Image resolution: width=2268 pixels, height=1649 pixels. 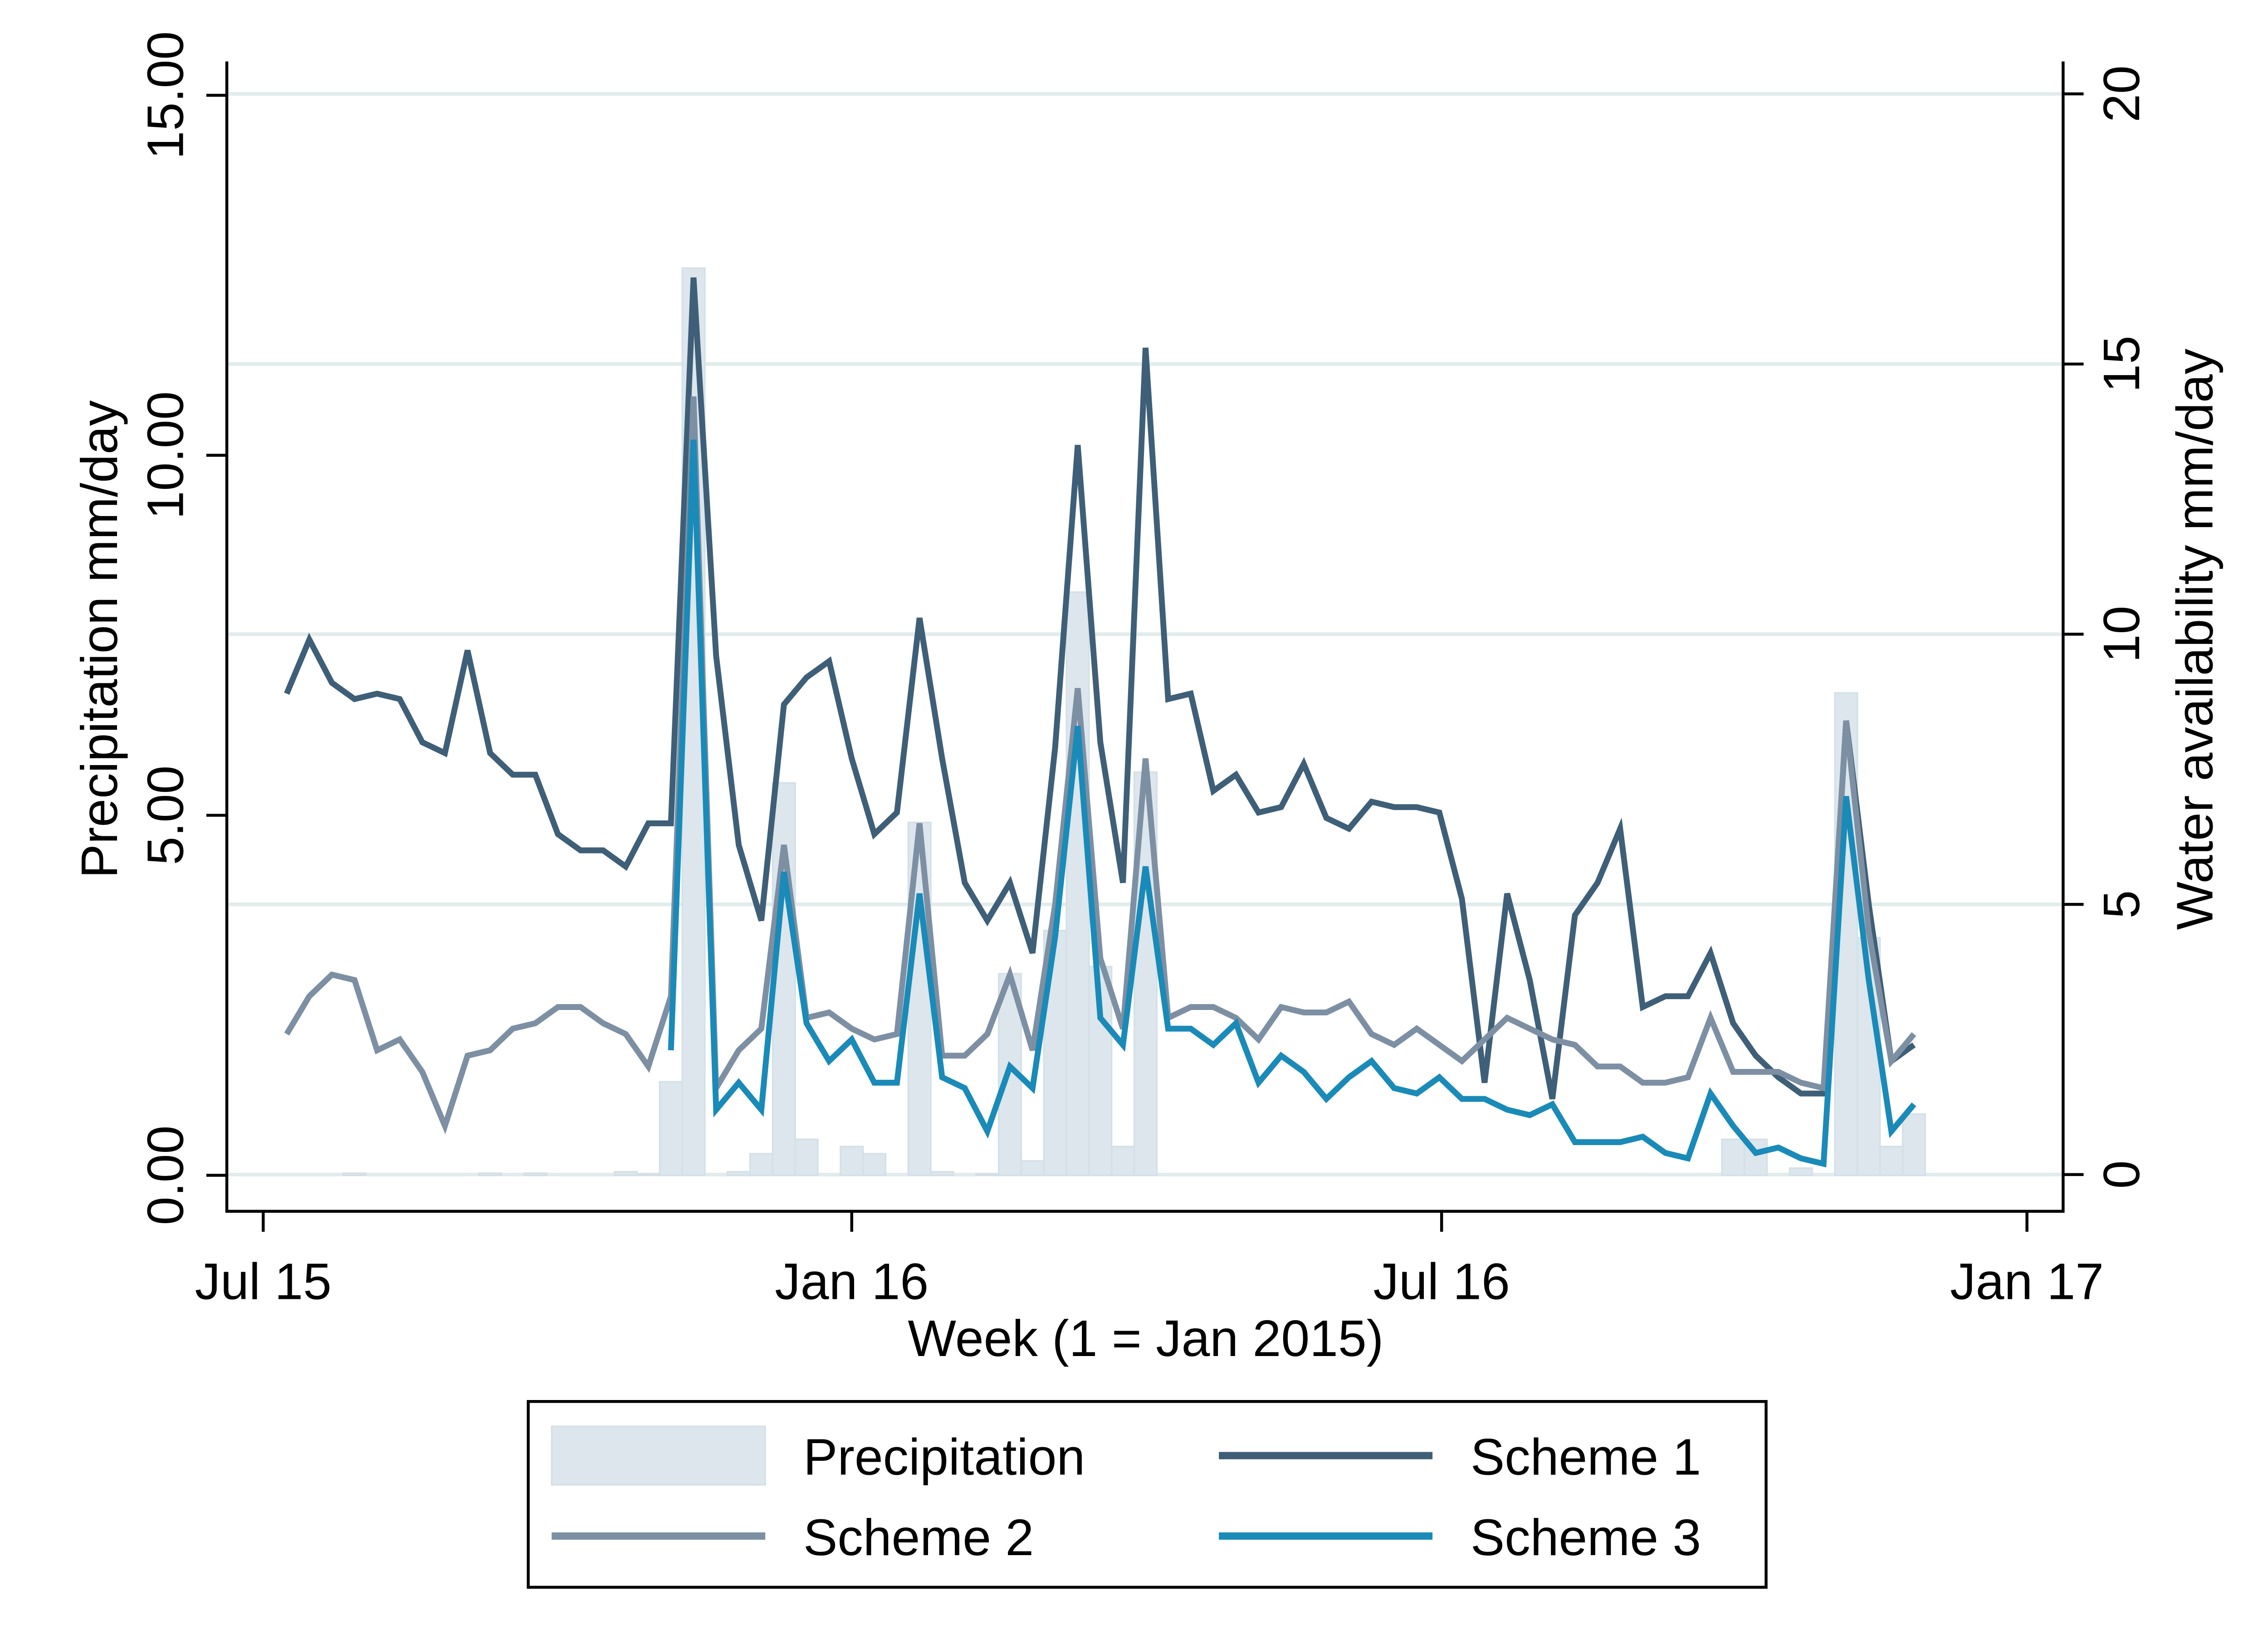 What do you see at coordinates (1442, 1281) in the screenshot?
I see `x-tick-label: Jul 16` at bounding box center [1442, 1281].